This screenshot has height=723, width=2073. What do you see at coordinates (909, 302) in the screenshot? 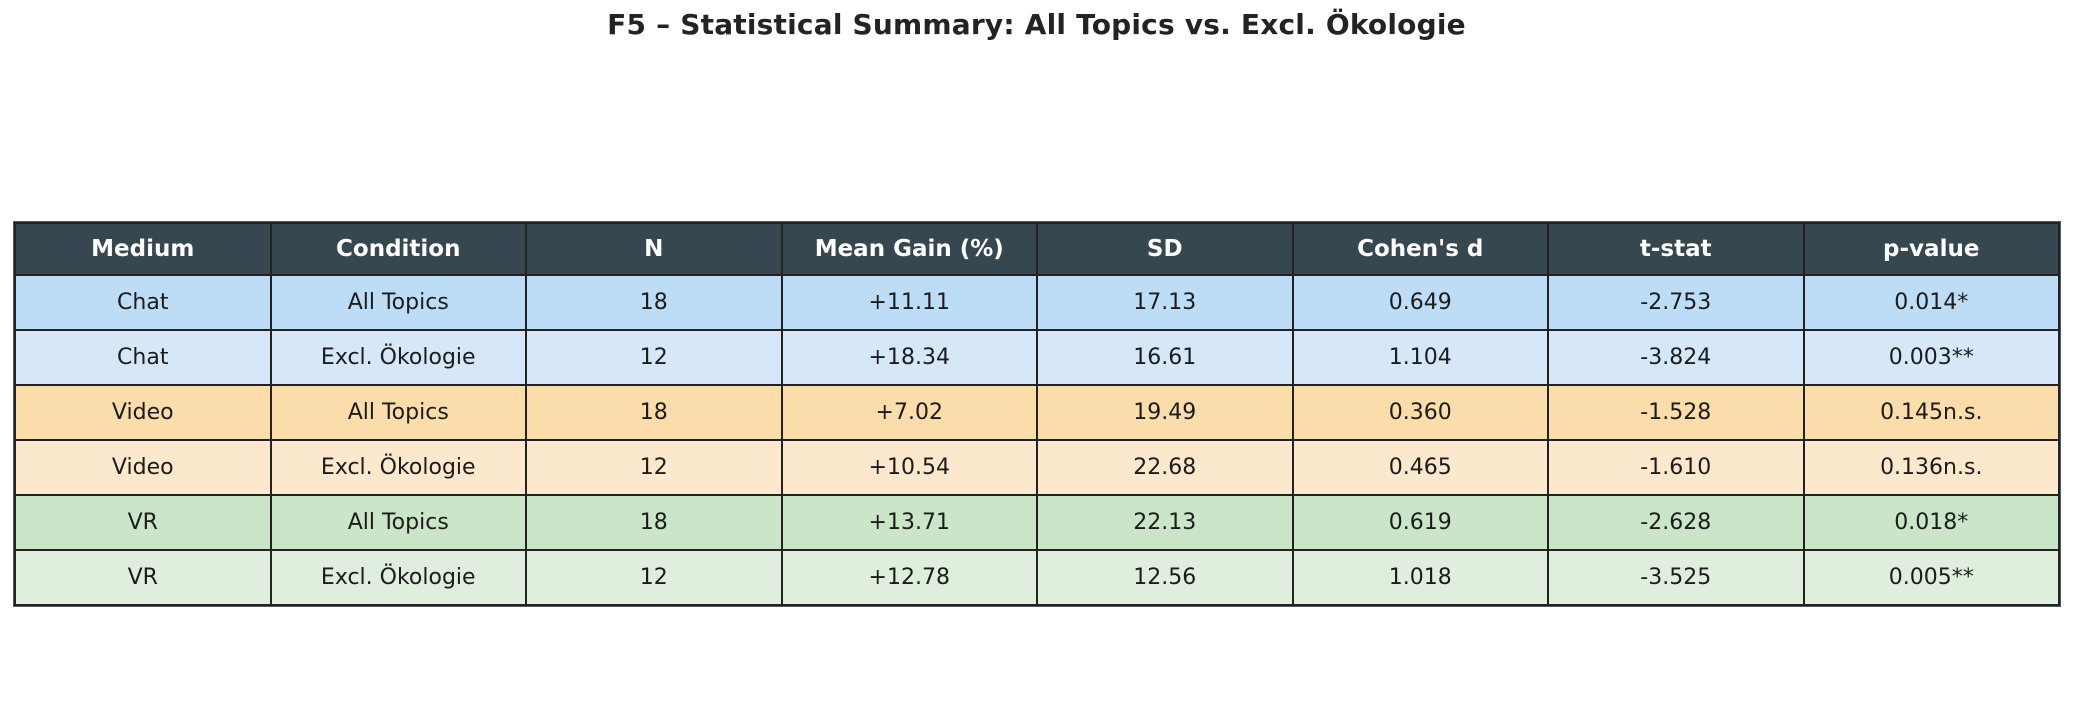
I see `cell-mean-gain: +11.11` at bounding box center [909, 302].